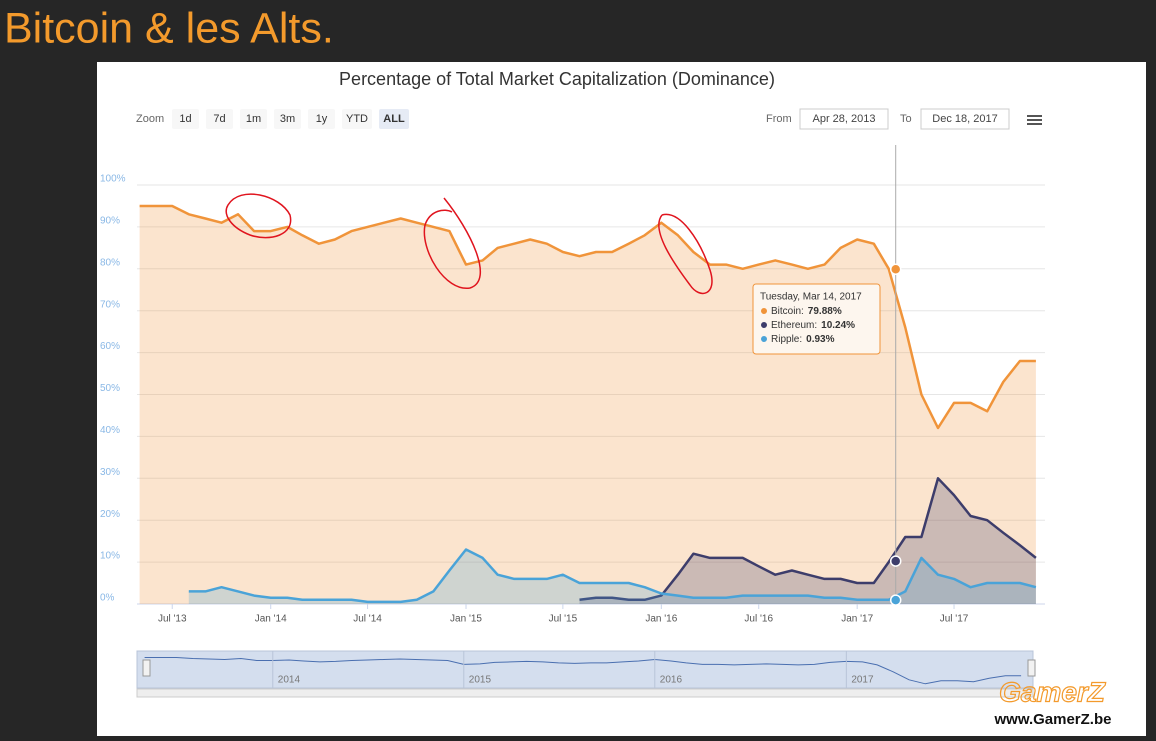 Image resolution: width=1156 pixels, height=741 pixels. Describe the element at coordinates (110, 472) in the screenshot. I see `y-tick-label: 30%` at that location.